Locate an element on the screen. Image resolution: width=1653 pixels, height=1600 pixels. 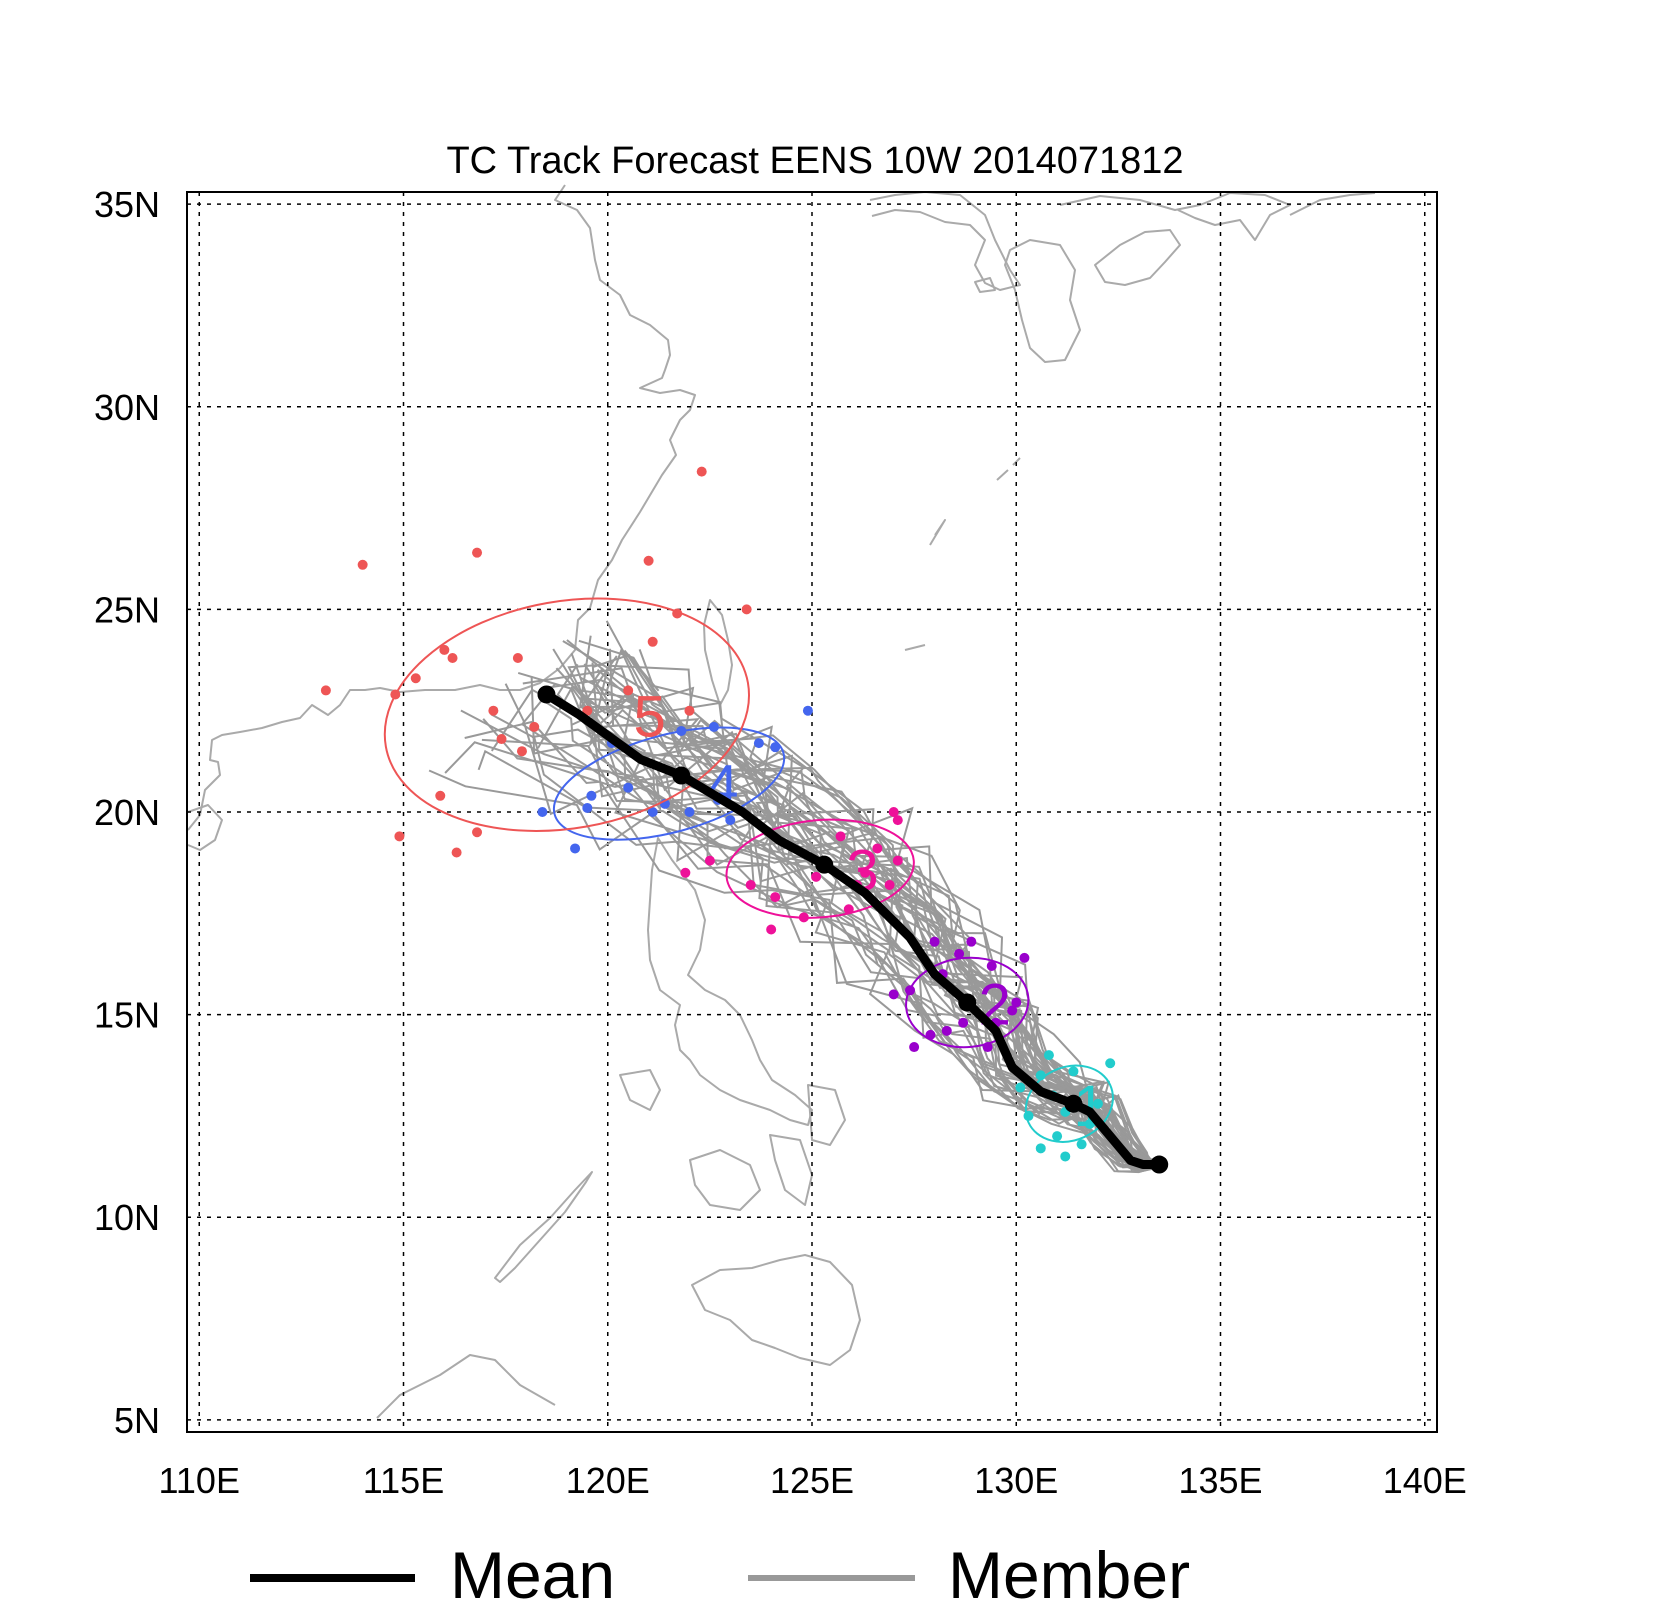
mean-track is located at coordinates (853, 929).